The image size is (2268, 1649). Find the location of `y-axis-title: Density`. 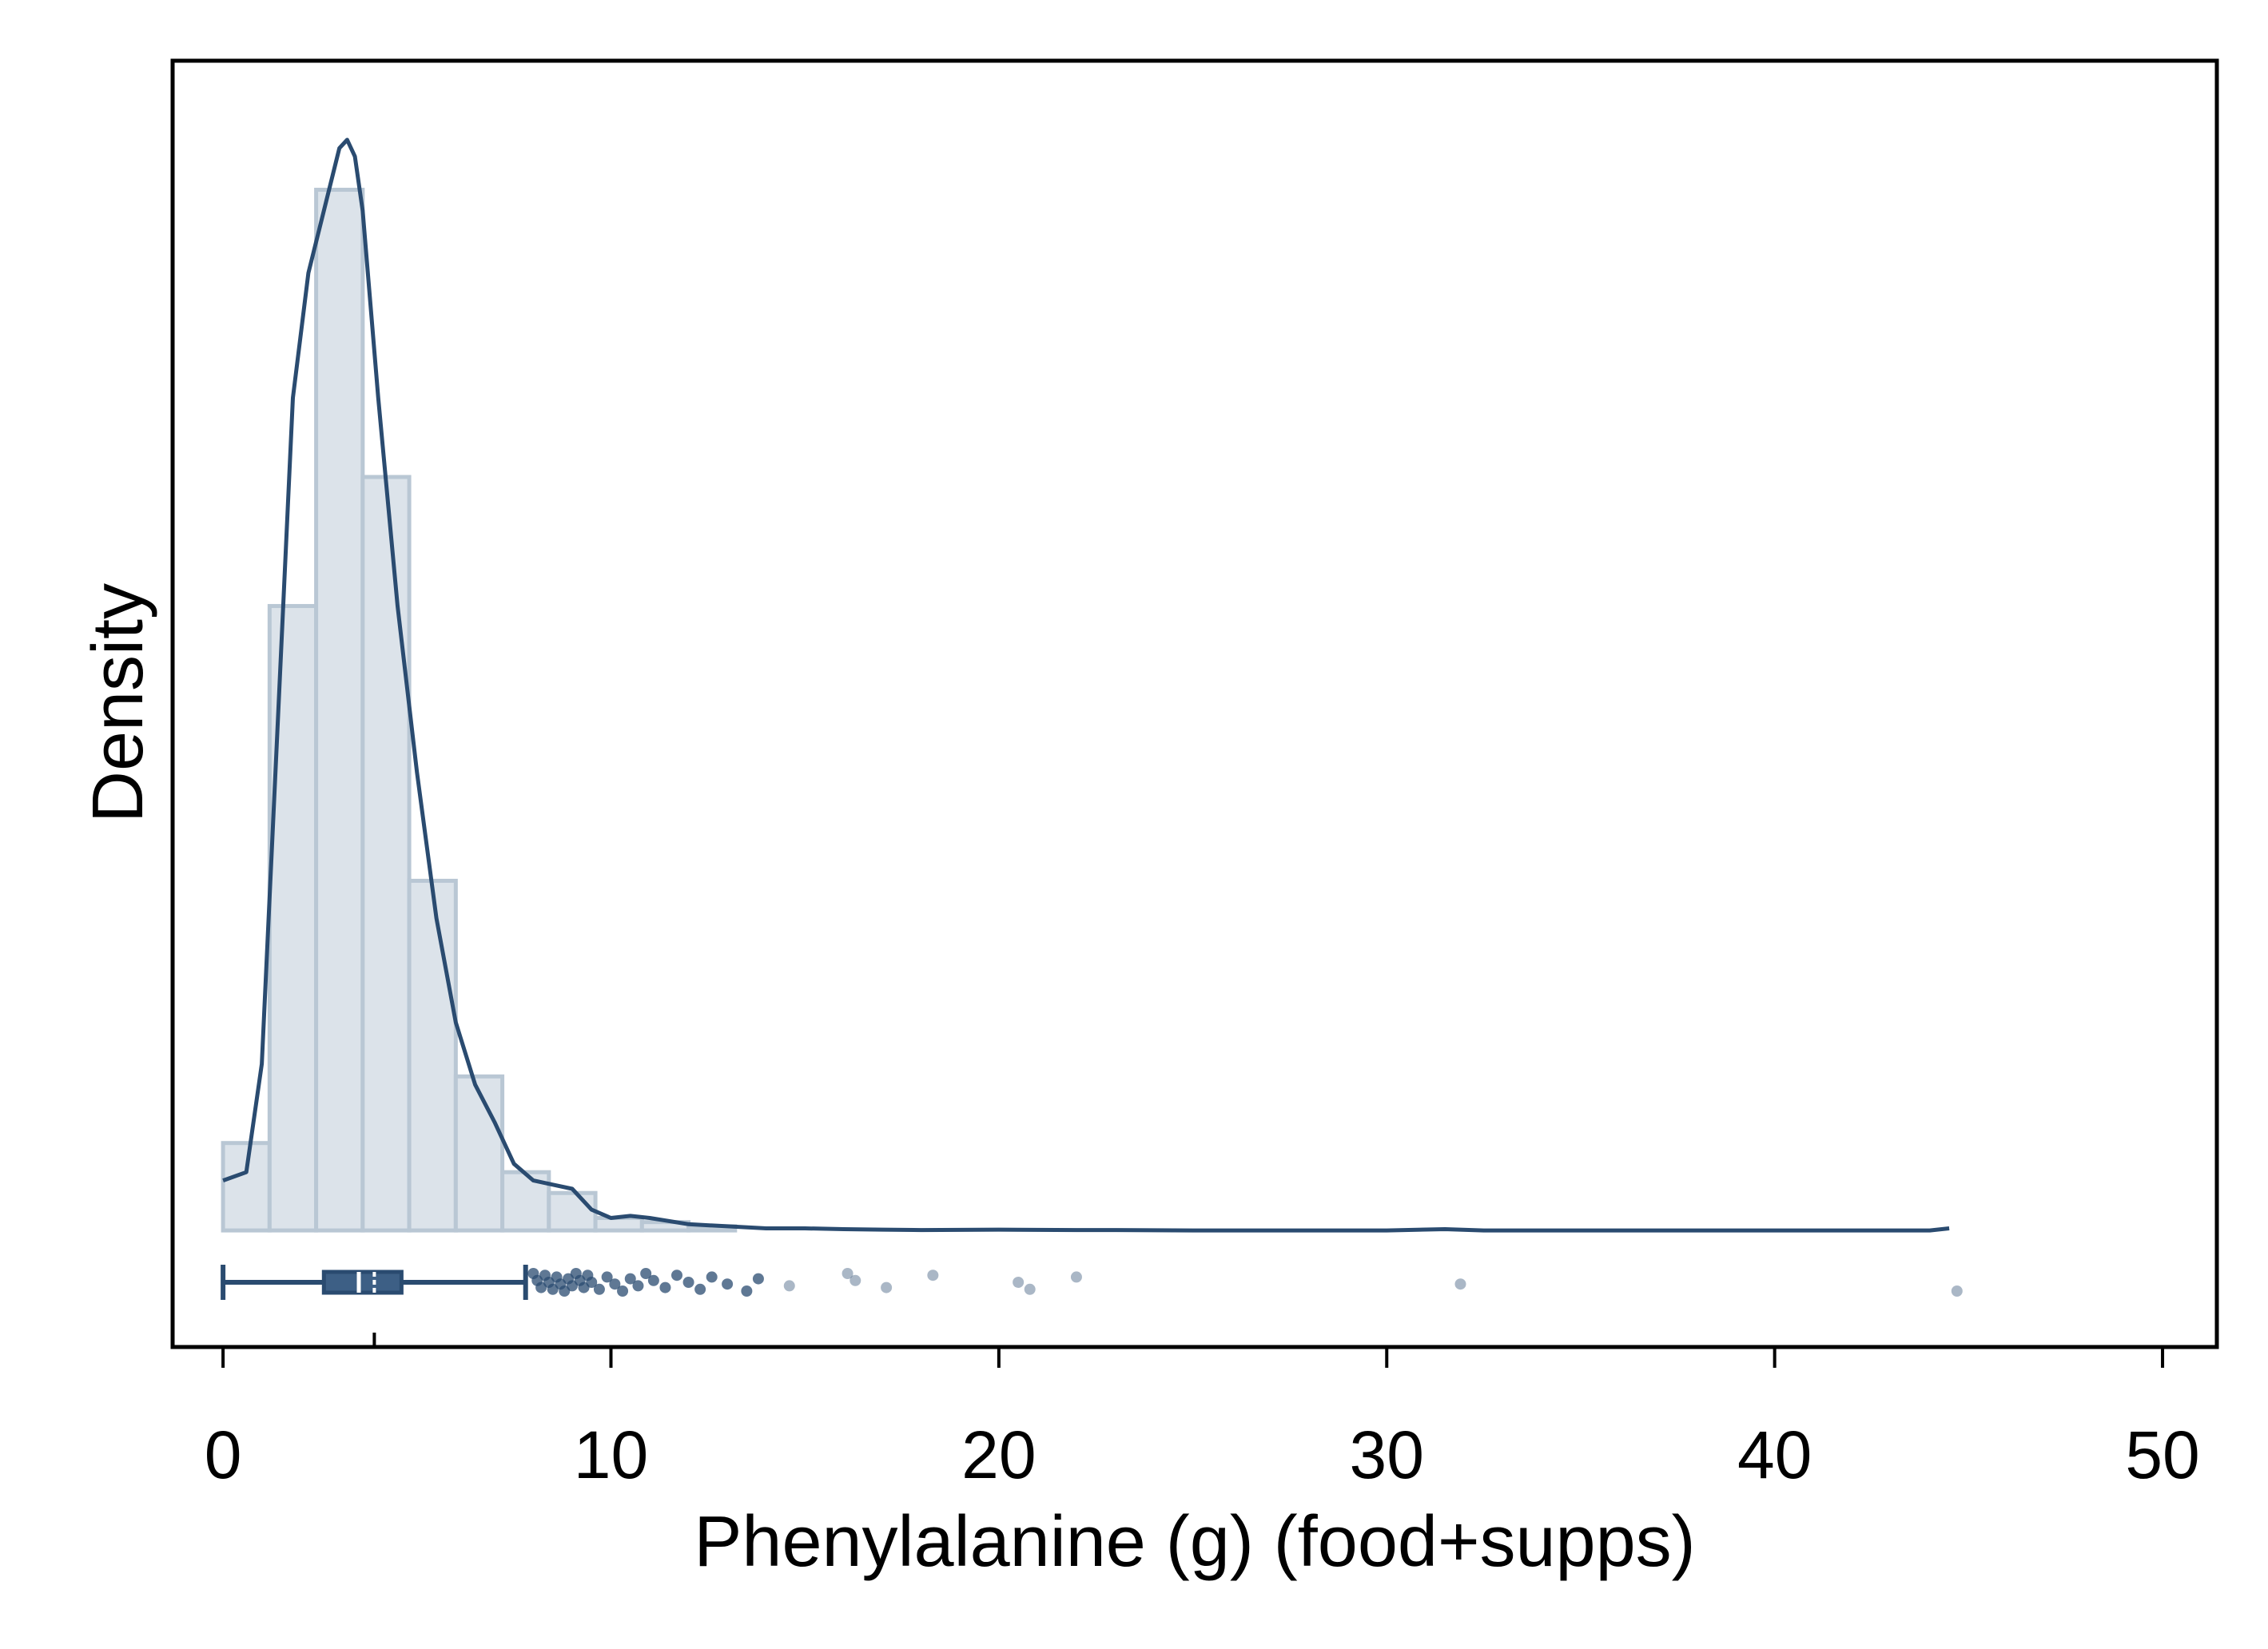

y-axis-title: Density is located at coordinates (118, 703).